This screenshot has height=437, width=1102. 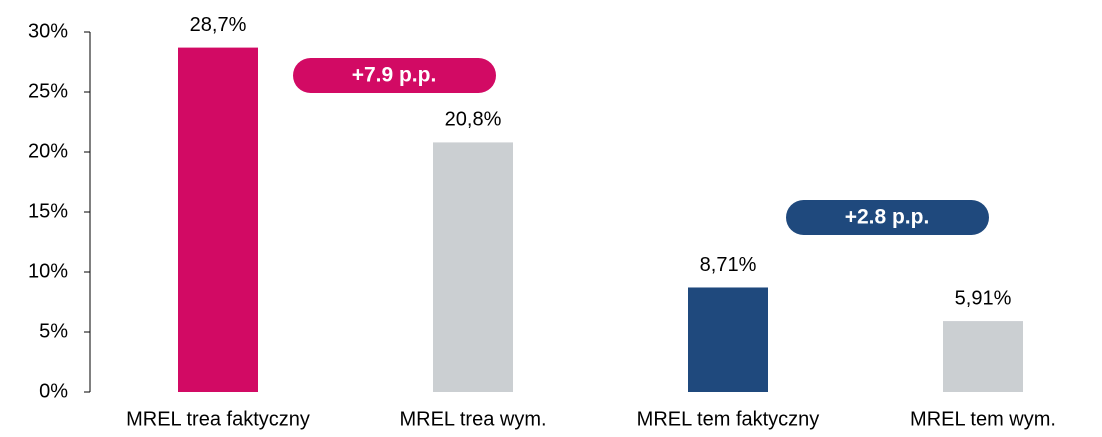 I want to click on annotation: +2.8 p.p., so click(x=887, y=217).